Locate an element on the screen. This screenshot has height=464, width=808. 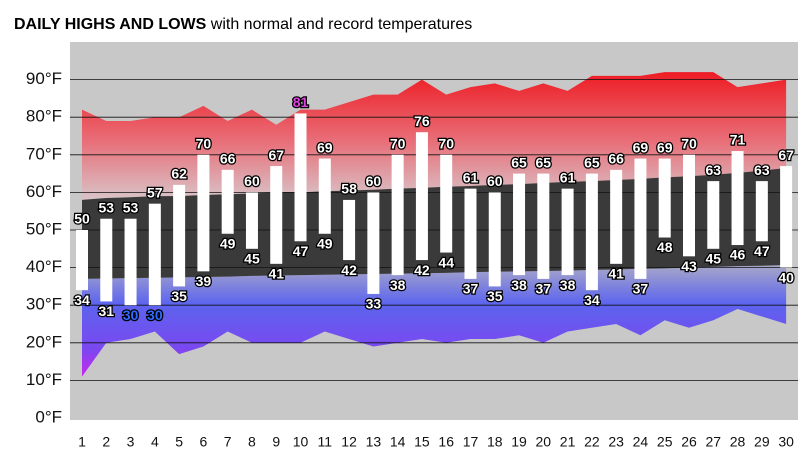
x-tick-label: 3 is located at coordinates (131, 442).